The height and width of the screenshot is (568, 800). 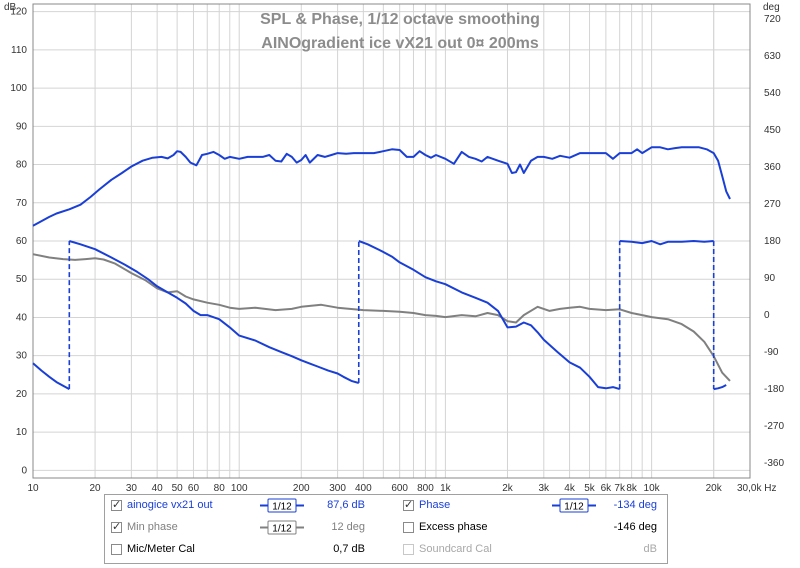 I want to click on left-tick-label: 10, so click(x=22, y=432).